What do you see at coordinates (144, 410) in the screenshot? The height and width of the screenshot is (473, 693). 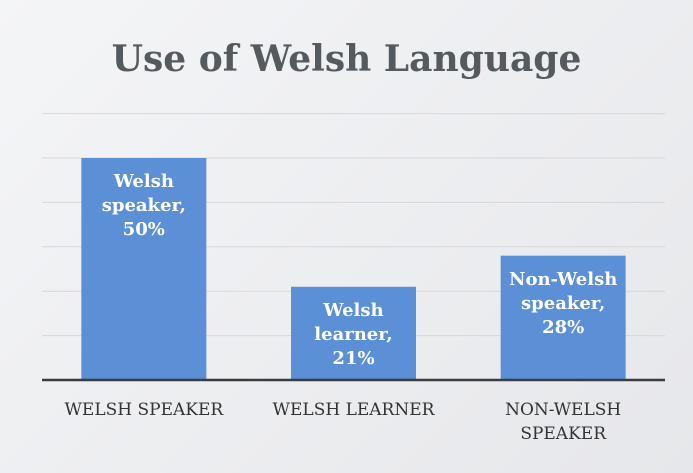 I see `x-tick-label: WELSH SPEAKER` at bounding box center [144, 410].